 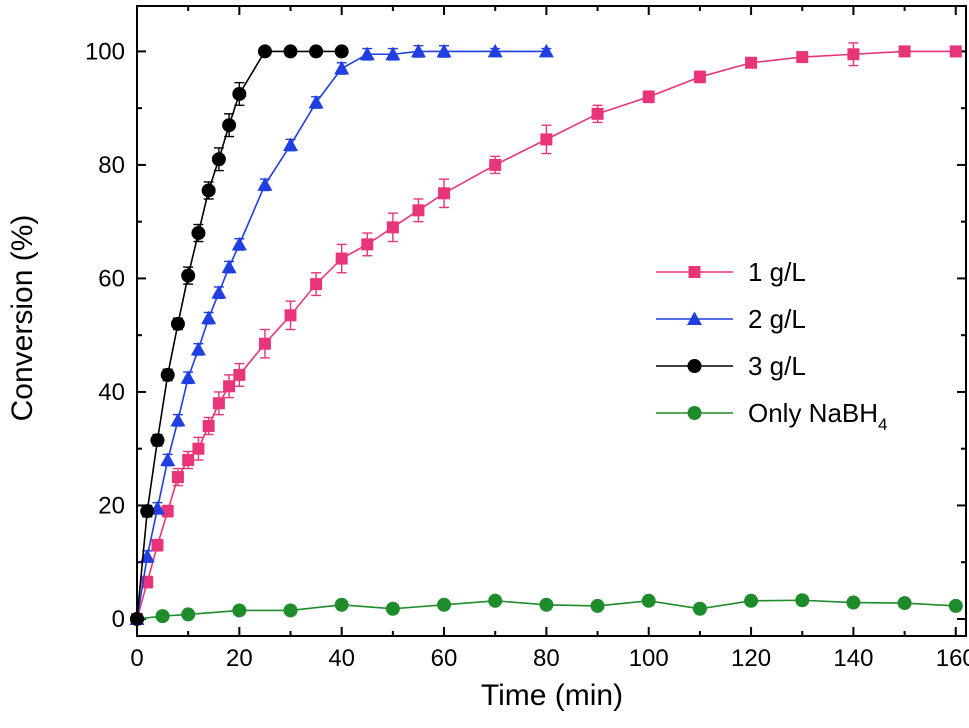 I want to click on y-tick-label: 60, so click(x=111, y=278).